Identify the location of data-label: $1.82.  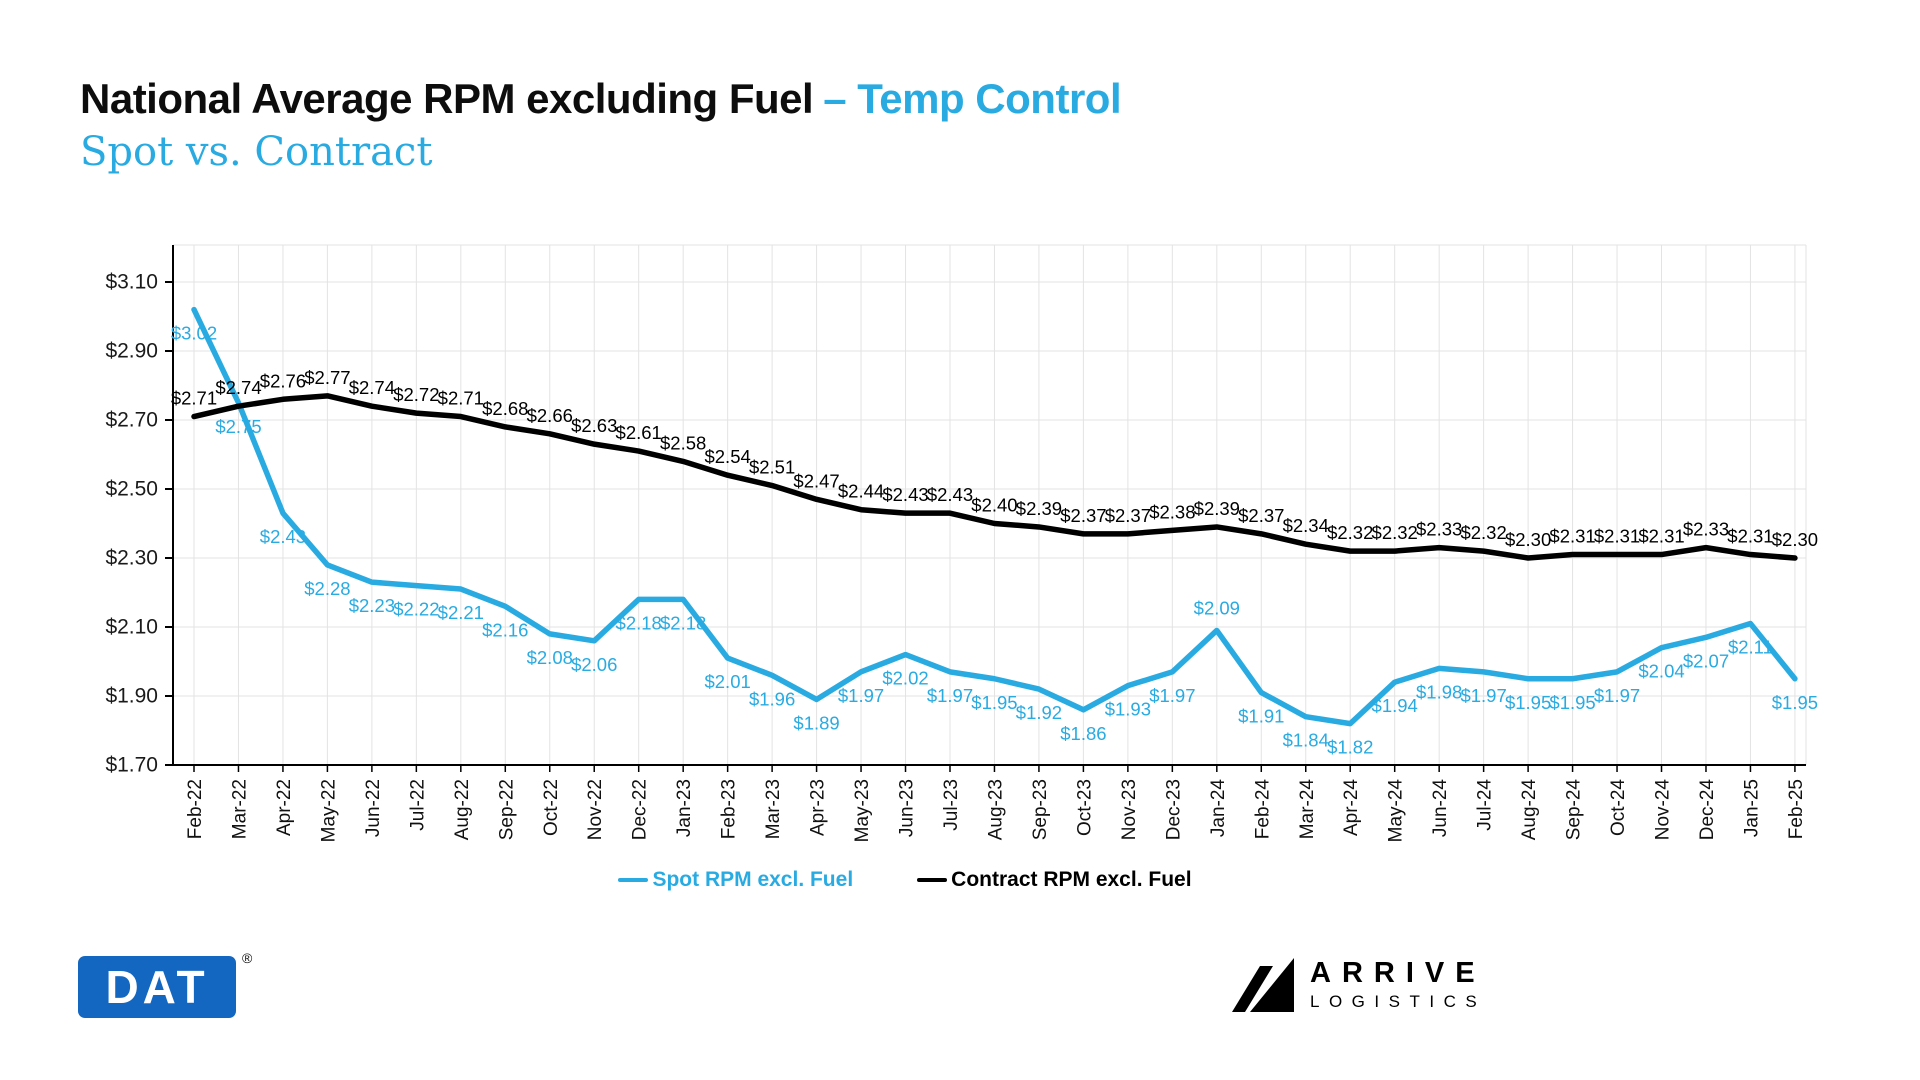
(1350, 747).